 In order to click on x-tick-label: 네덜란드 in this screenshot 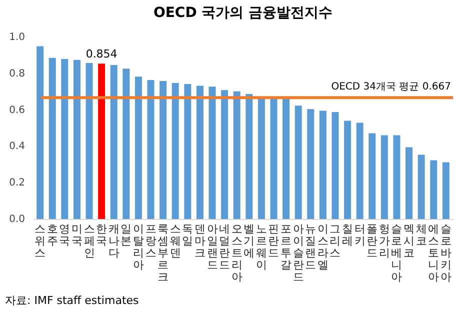, I will do `click(224, 247)`.